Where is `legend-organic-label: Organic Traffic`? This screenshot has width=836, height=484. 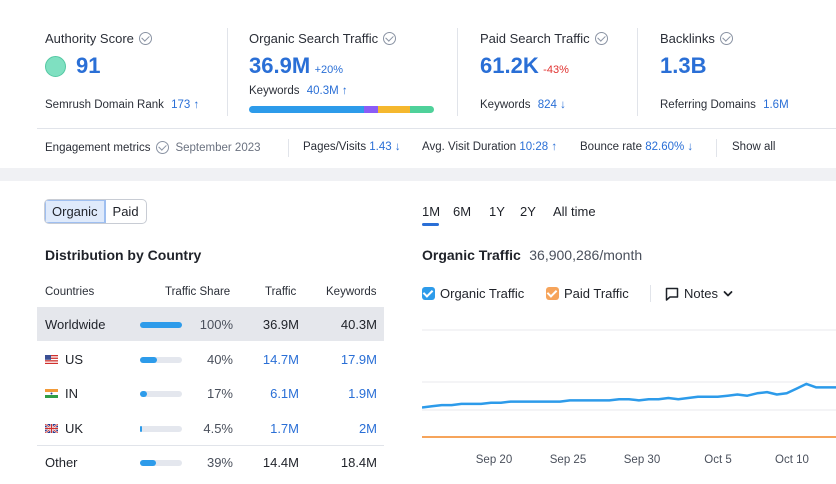
legend-organic-label: Organic Traffic is located at coordinates (482, 293).